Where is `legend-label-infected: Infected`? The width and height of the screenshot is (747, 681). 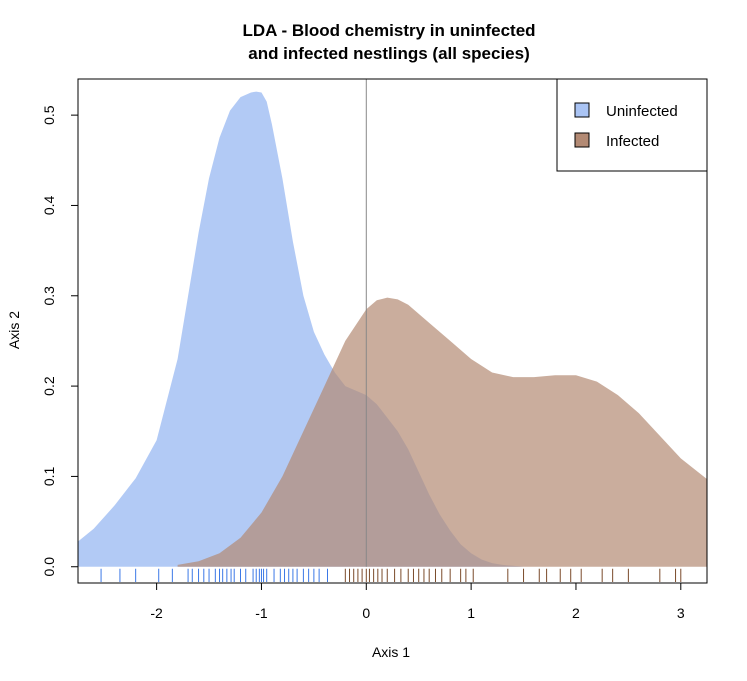 legend-label-infected: Infected is located at coordinates (632, 141).